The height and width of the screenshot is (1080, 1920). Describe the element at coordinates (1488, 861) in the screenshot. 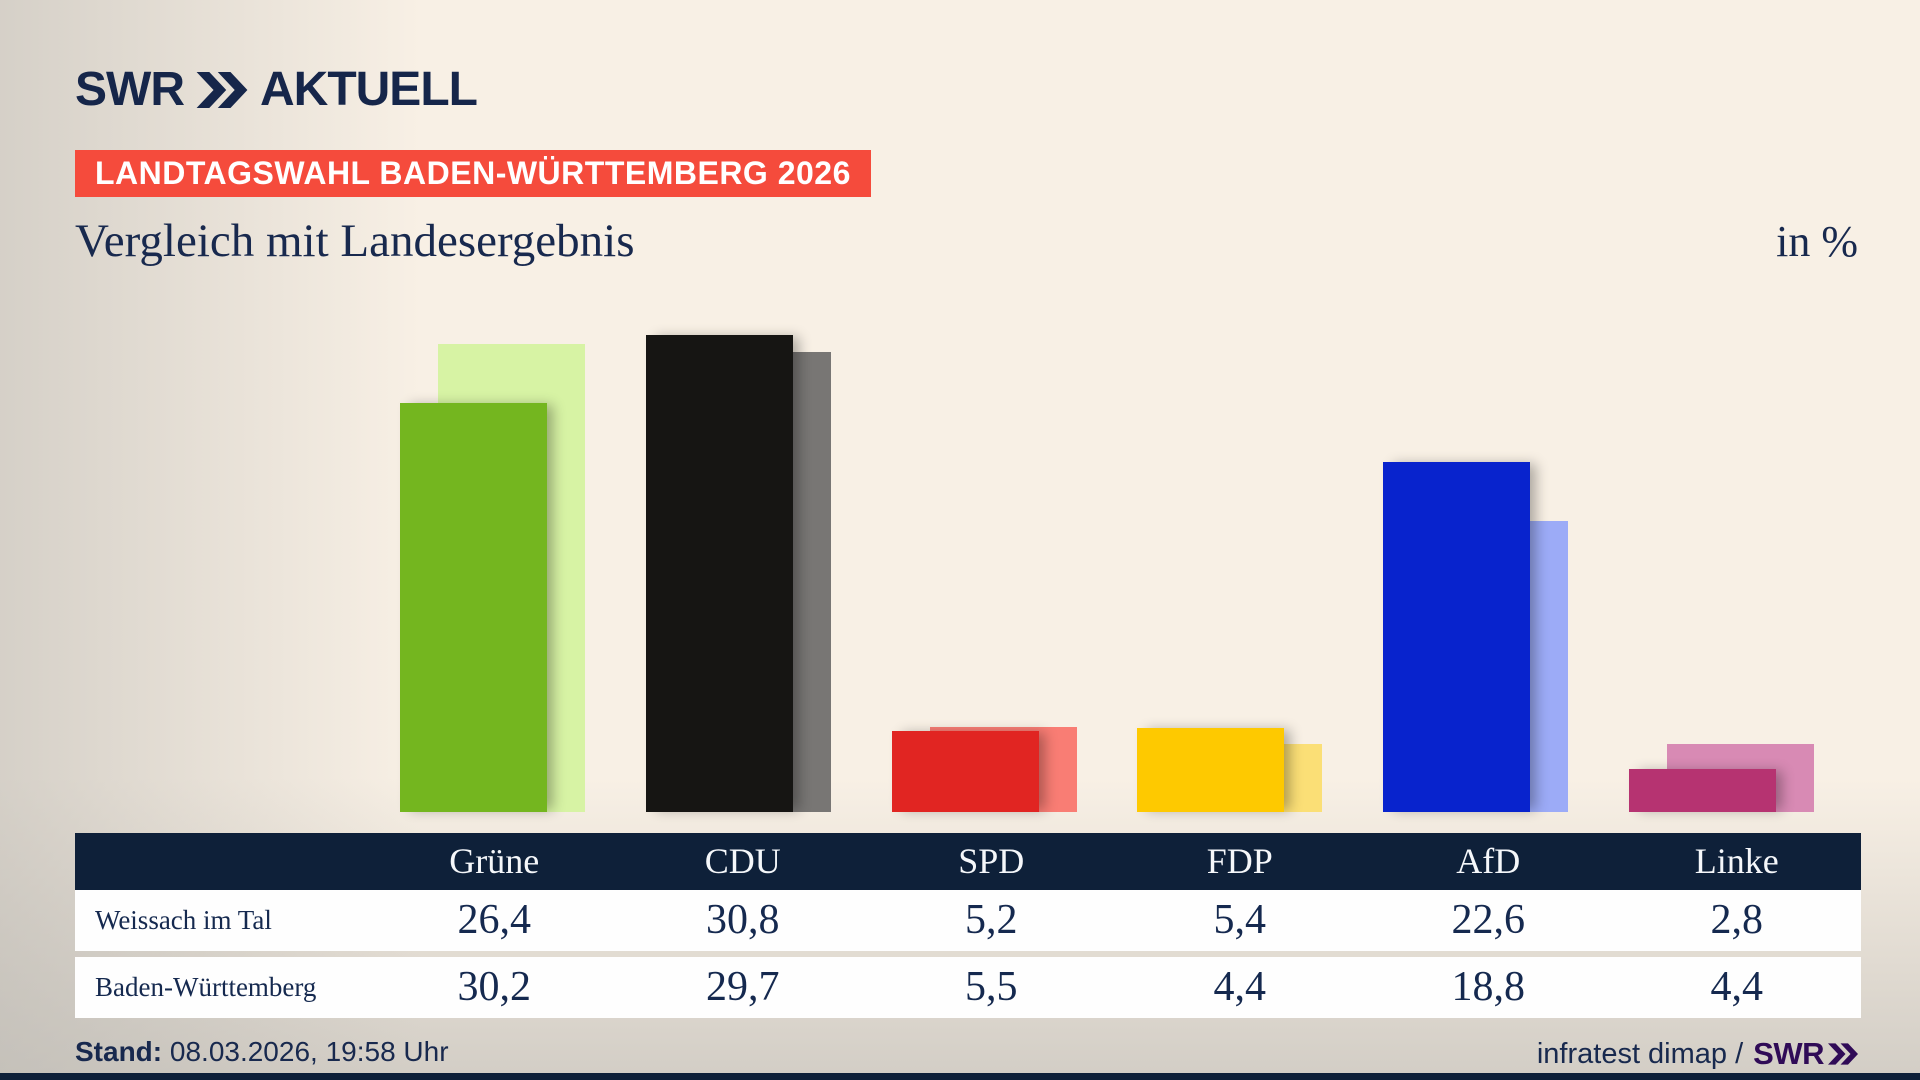

I see `party-column-header: AfD` at that location.